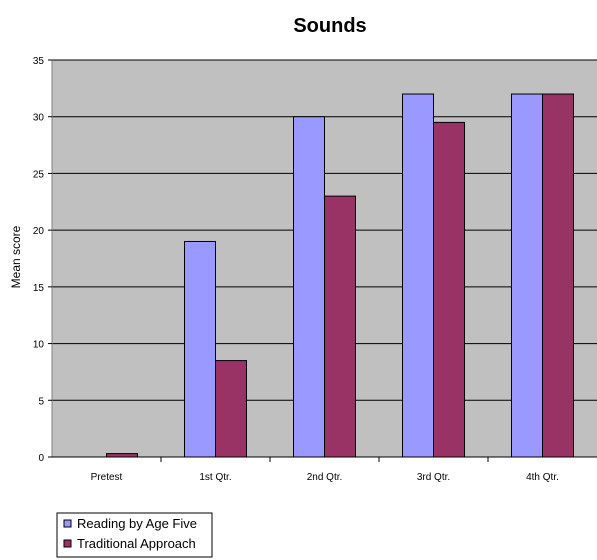  What do you see at coordinates (136, 543) in the screenshot?
I see `legend-label-traditional-approach: Traditional Approach` at bounding box center [136, 543].